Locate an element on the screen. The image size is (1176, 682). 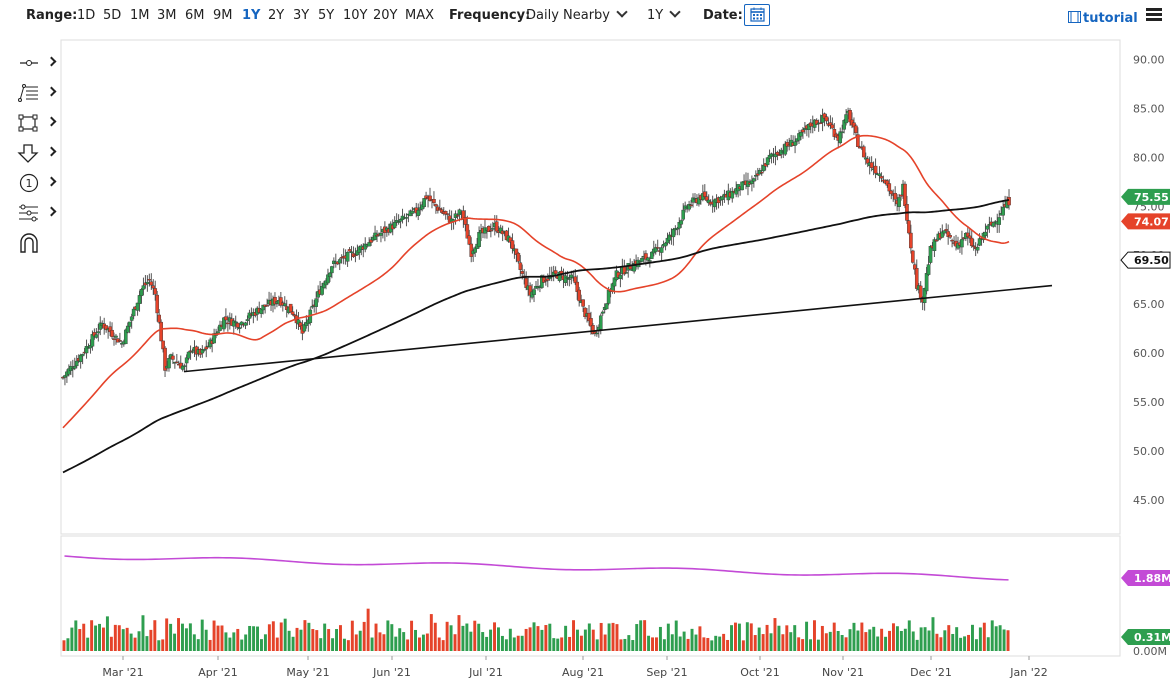
annotation-tool: 1 is located at coordinates (36, 183).